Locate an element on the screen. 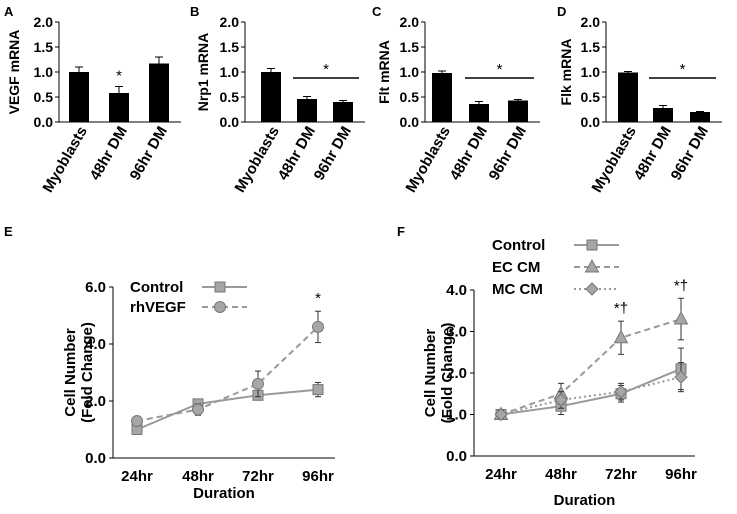 The image size is (737, 514). panel-label: D is located at coordinates (561, 11).